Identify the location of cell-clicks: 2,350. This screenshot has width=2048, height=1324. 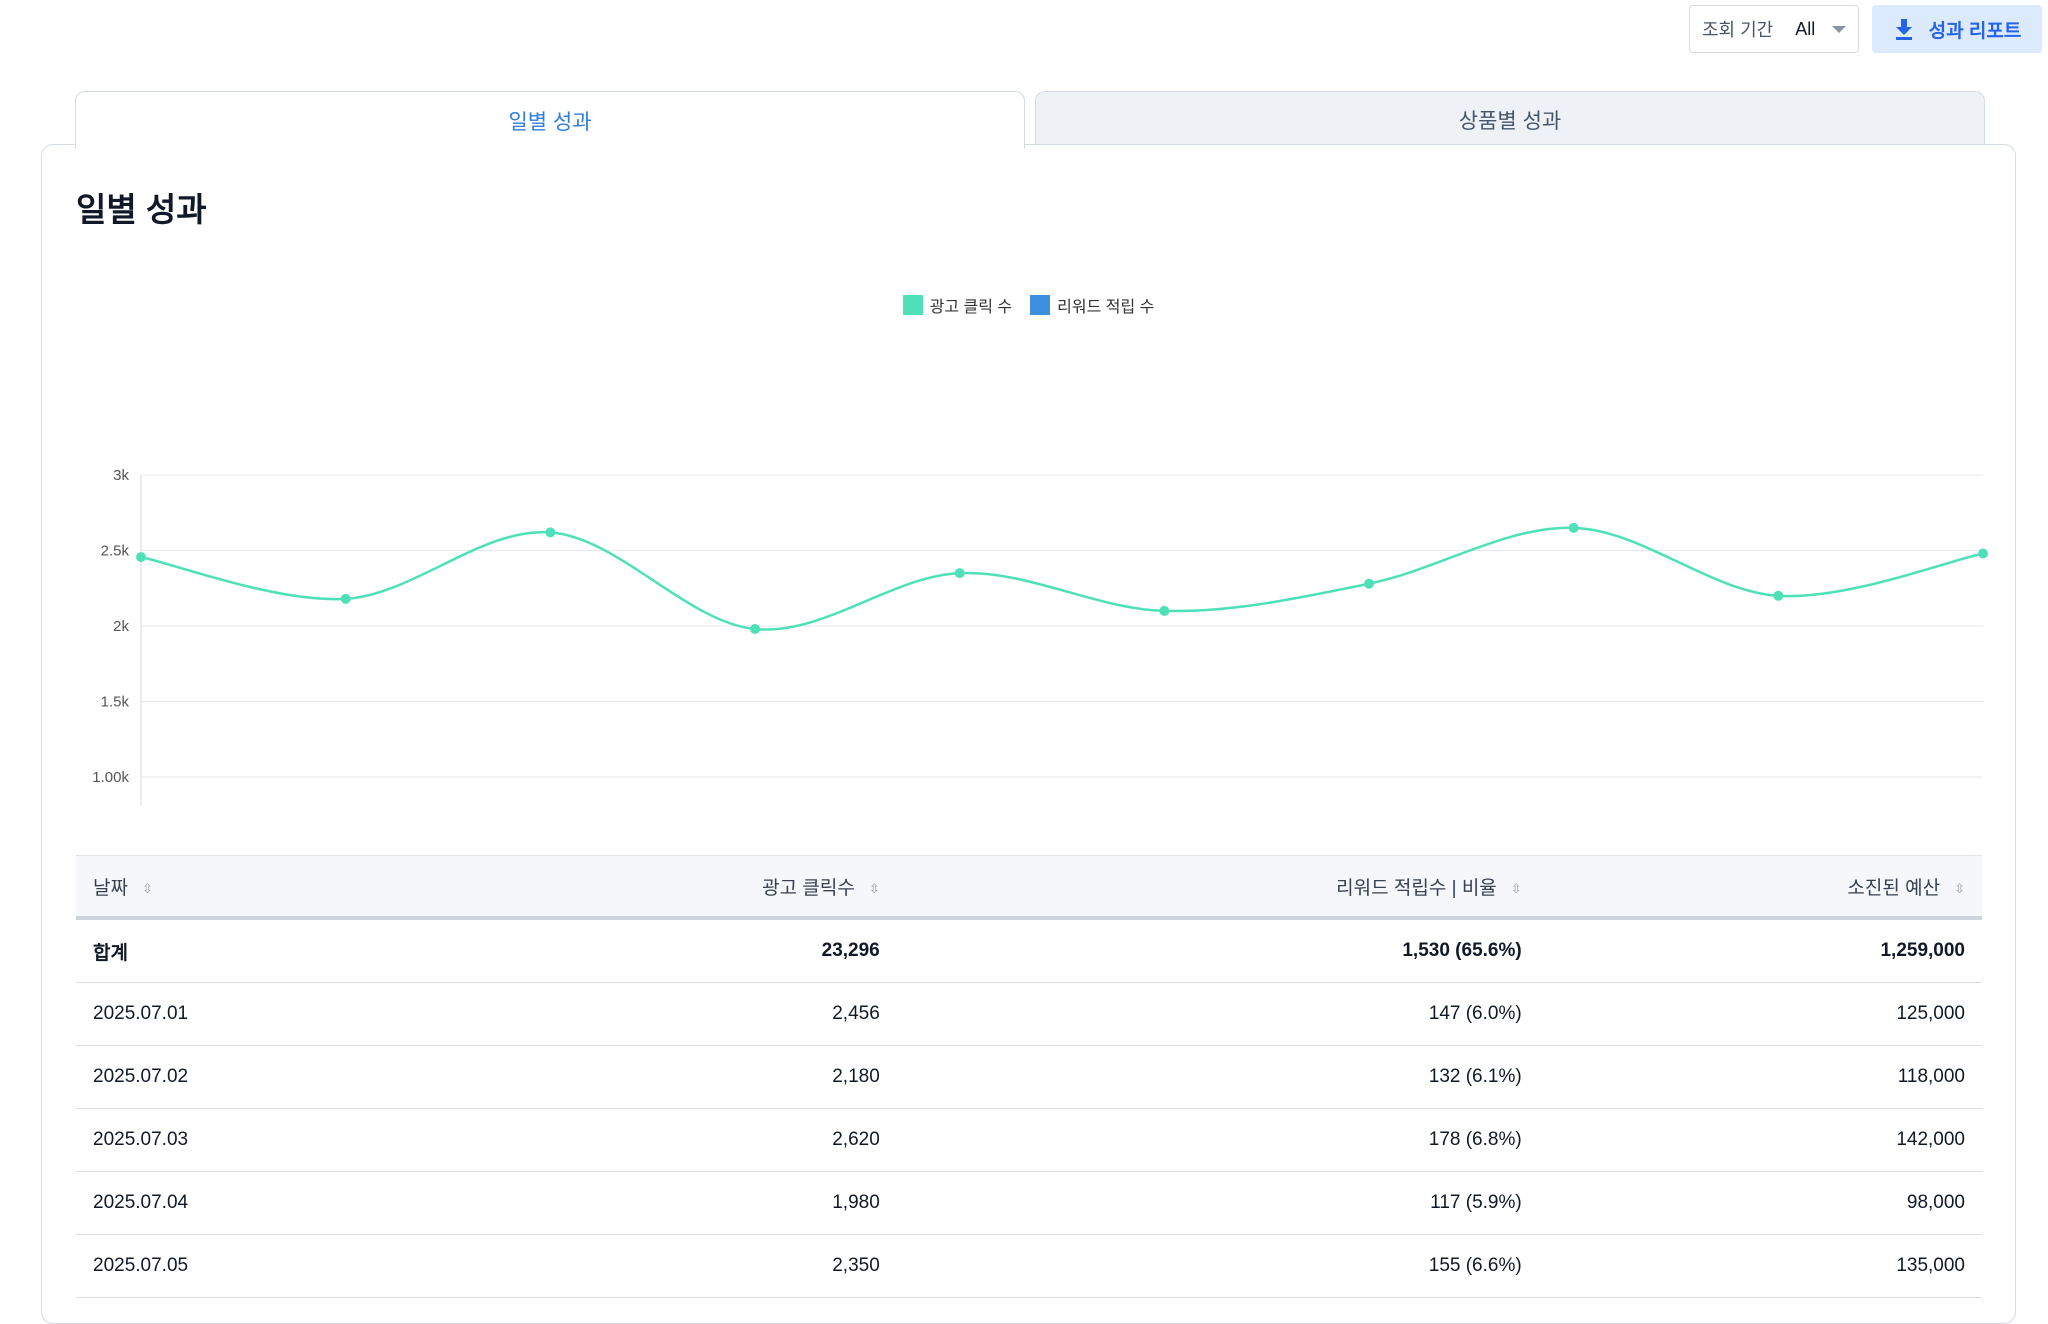
(675, 1266).